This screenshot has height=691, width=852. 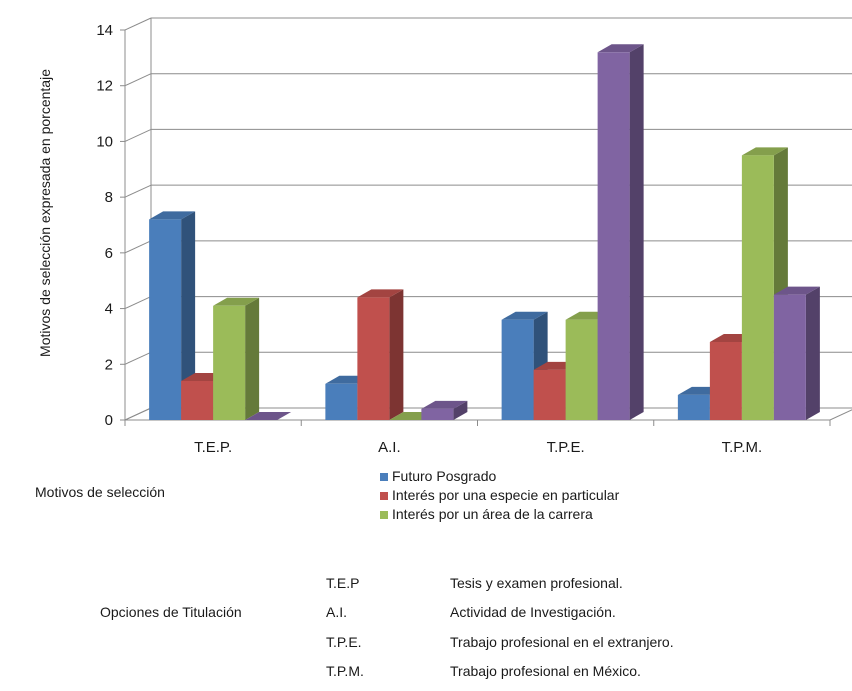 What do you see at coordinates (100, 492) in the screenshot?
I see `motivos-label: Motivos de selección` at bounding box center [100, 492].